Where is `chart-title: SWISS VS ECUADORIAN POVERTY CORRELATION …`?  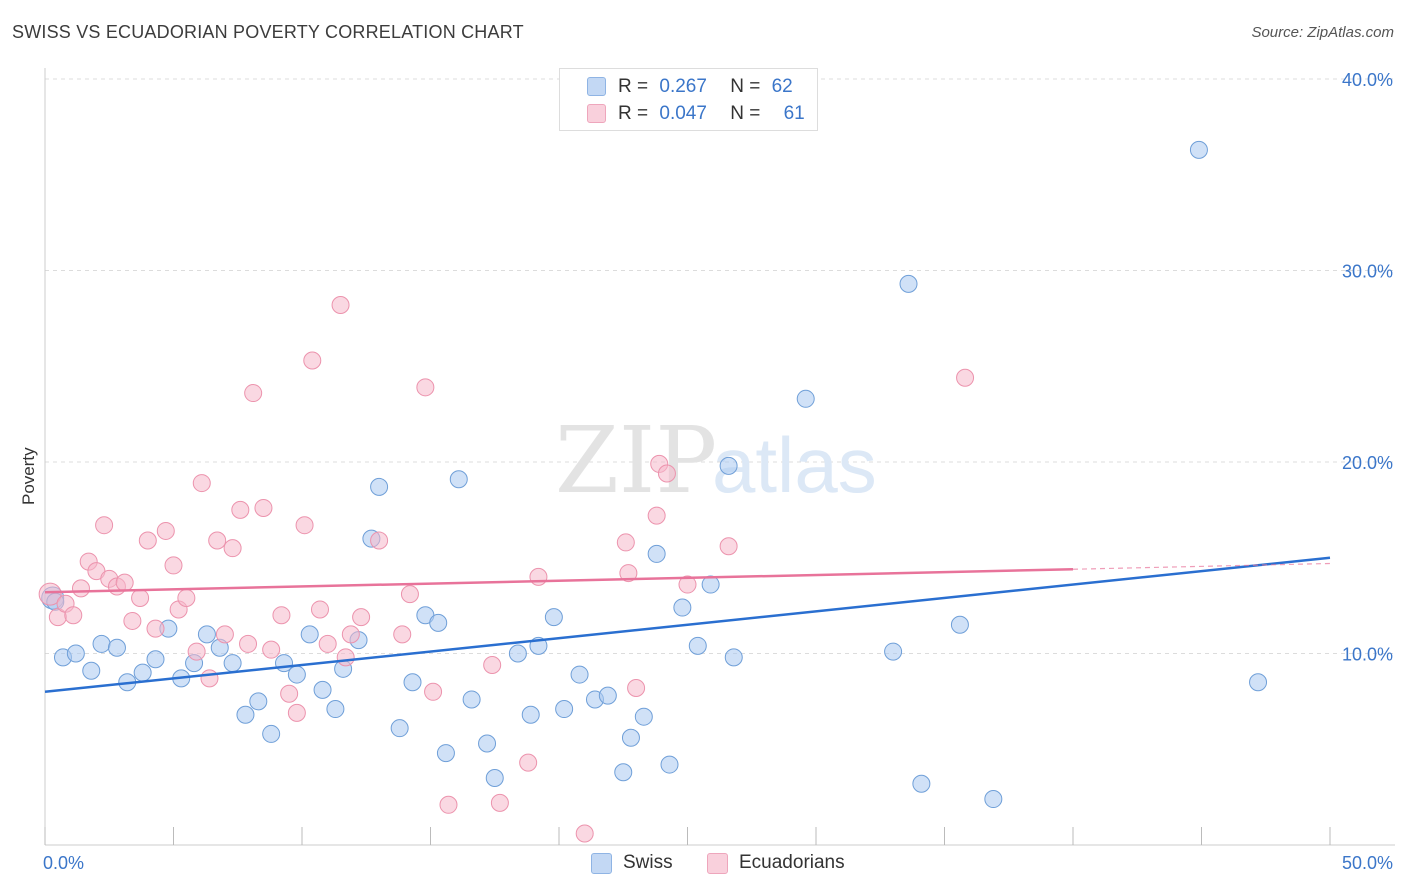
chart-title: SWISS VS ECUADORIAN POVERTY CORRELATION … is located at coordinates (268, 32).